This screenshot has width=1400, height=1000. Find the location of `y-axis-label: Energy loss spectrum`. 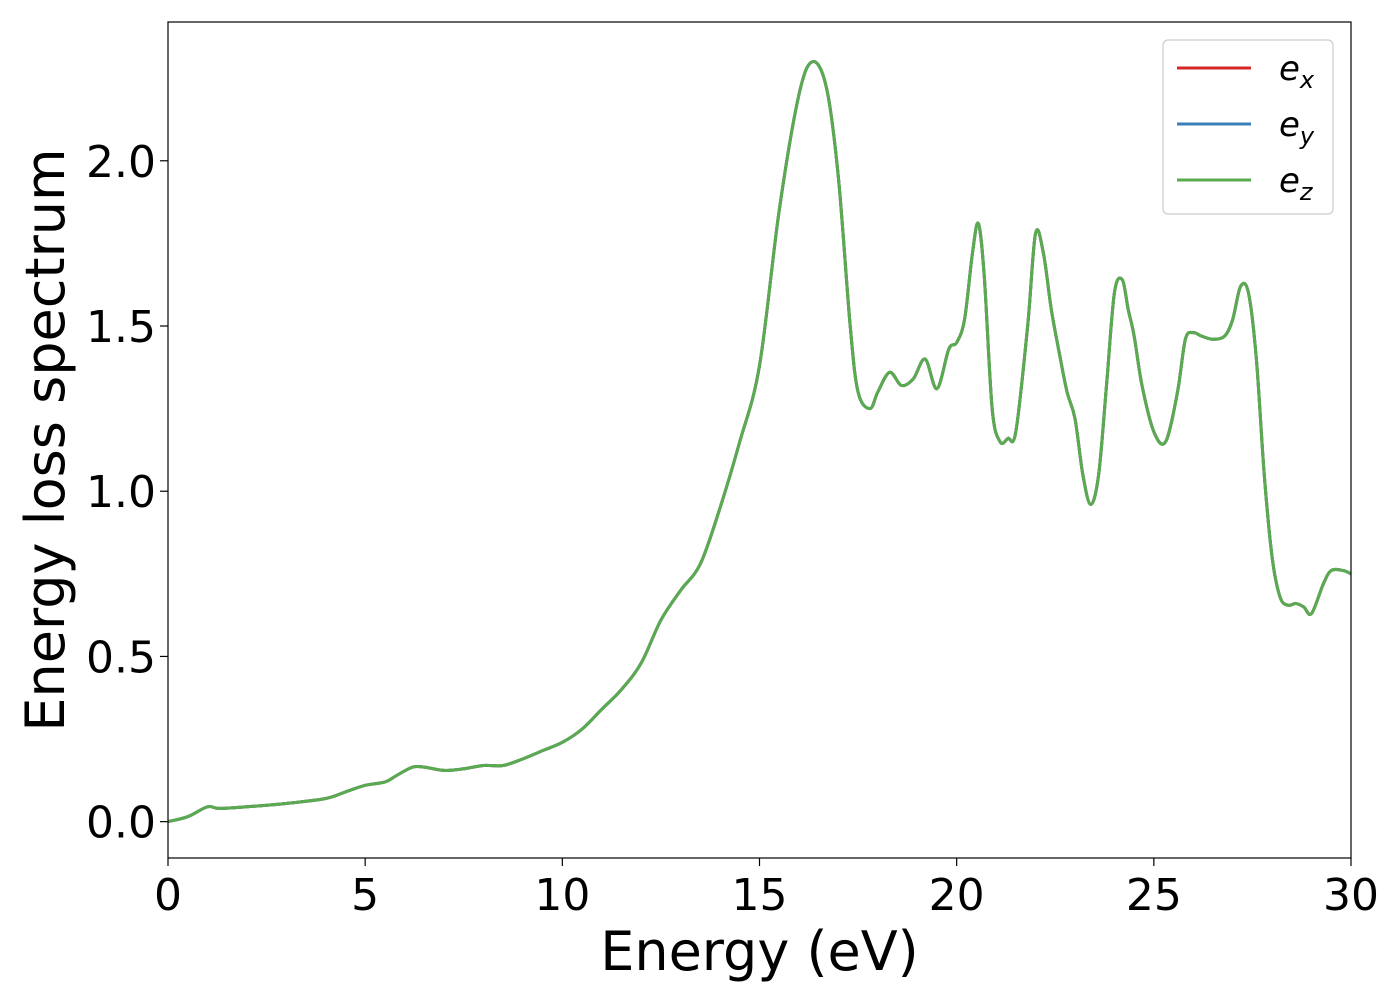

y-axis-label: Energy loss spectrum is located at coordinates (45, 439).